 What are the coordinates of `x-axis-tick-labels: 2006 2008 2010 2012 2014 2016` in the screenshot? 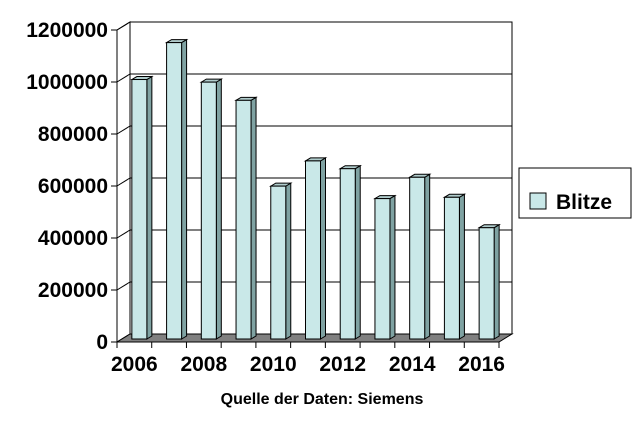 It's located at (308, 364).